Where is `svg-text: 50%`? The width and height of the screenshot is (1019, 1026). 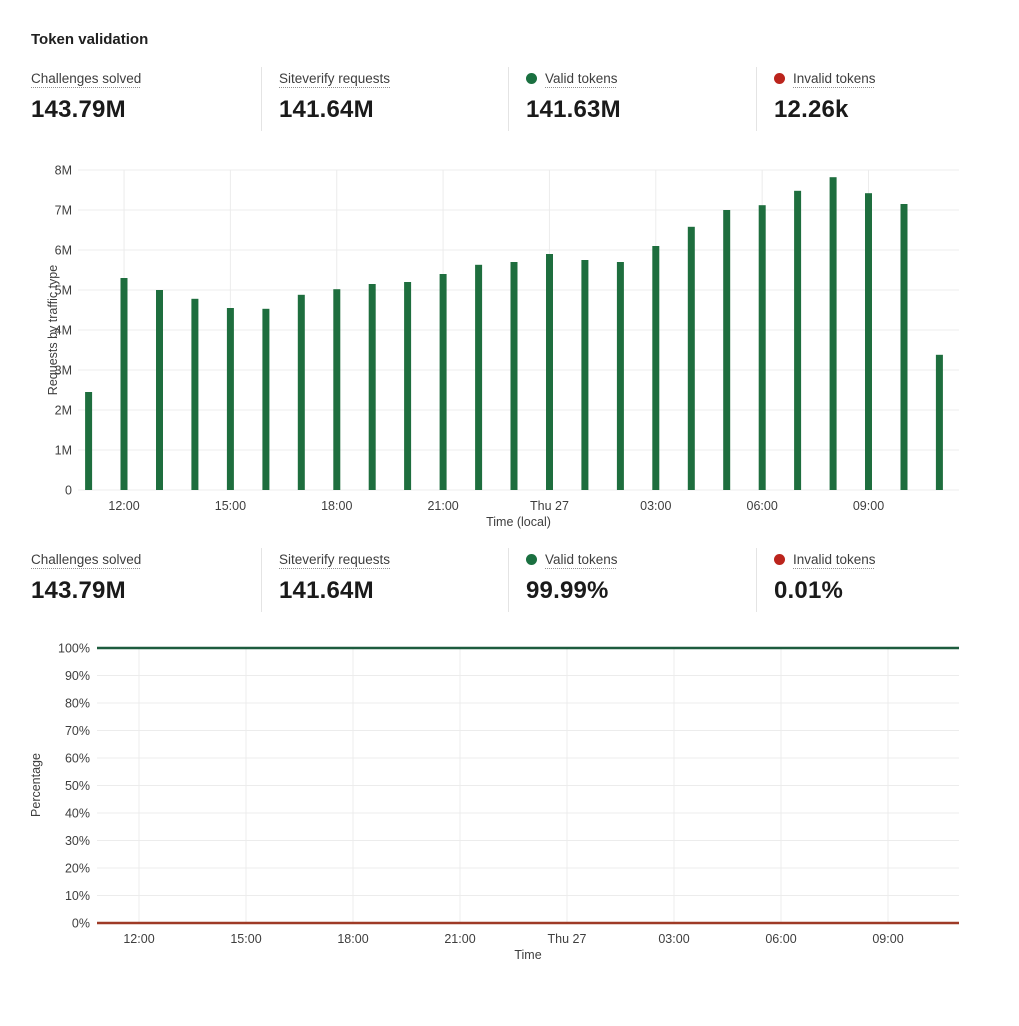 svg-text: 50% is located at coordinates (77, 786).